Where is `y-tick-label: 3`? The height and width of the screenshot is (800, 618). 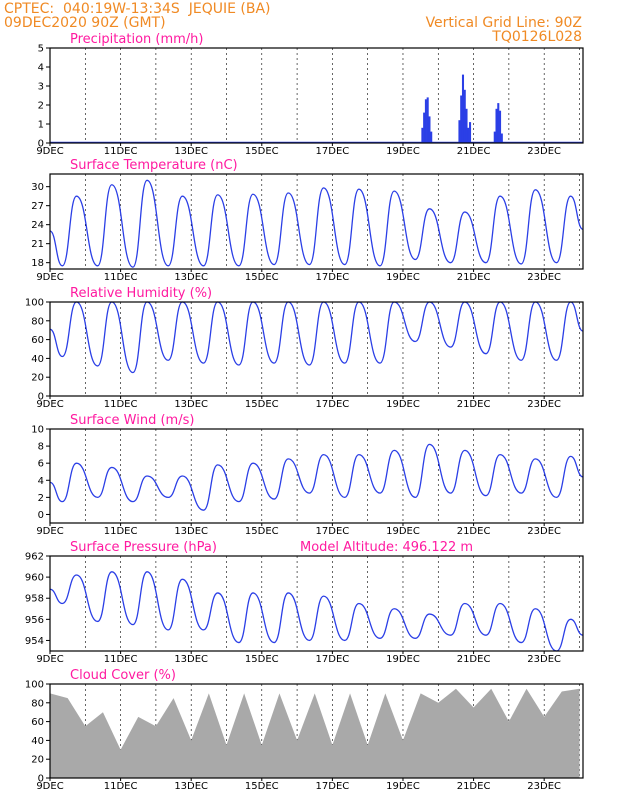 y-tick-label: 3 is located at coordinates (41, 87).